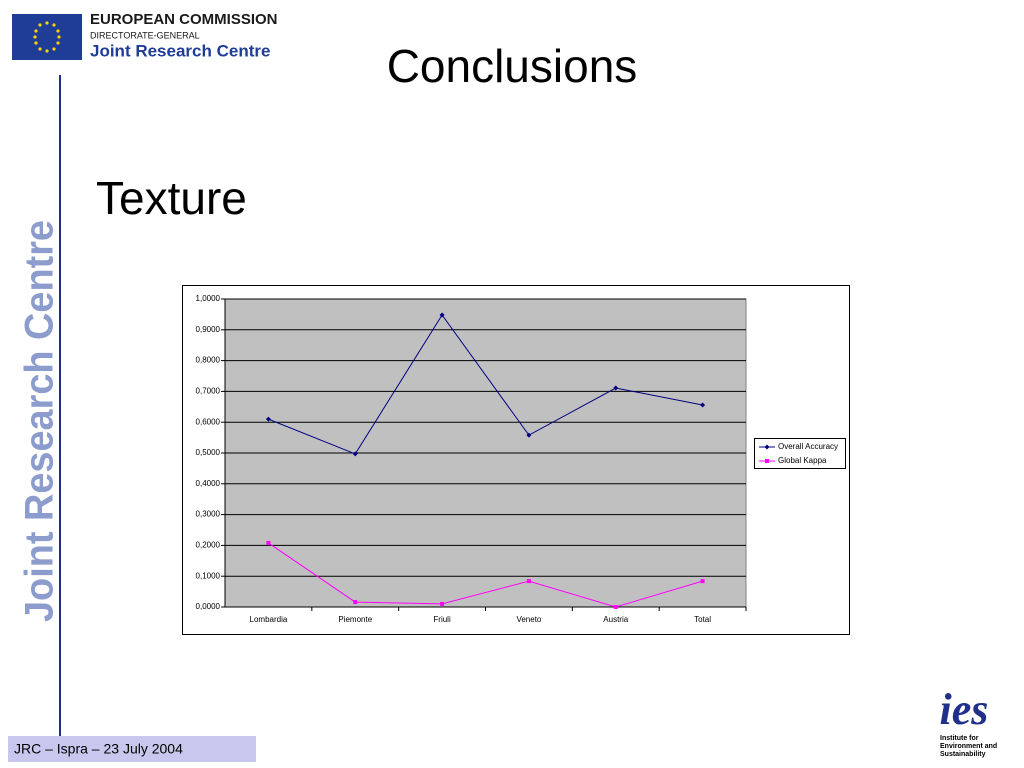 The height and width of the screenshot is (768, 1024). Describe the element at coordinates (180, 50) in the screenshot. I see `centre-name: Joint Research Centre` at that location.